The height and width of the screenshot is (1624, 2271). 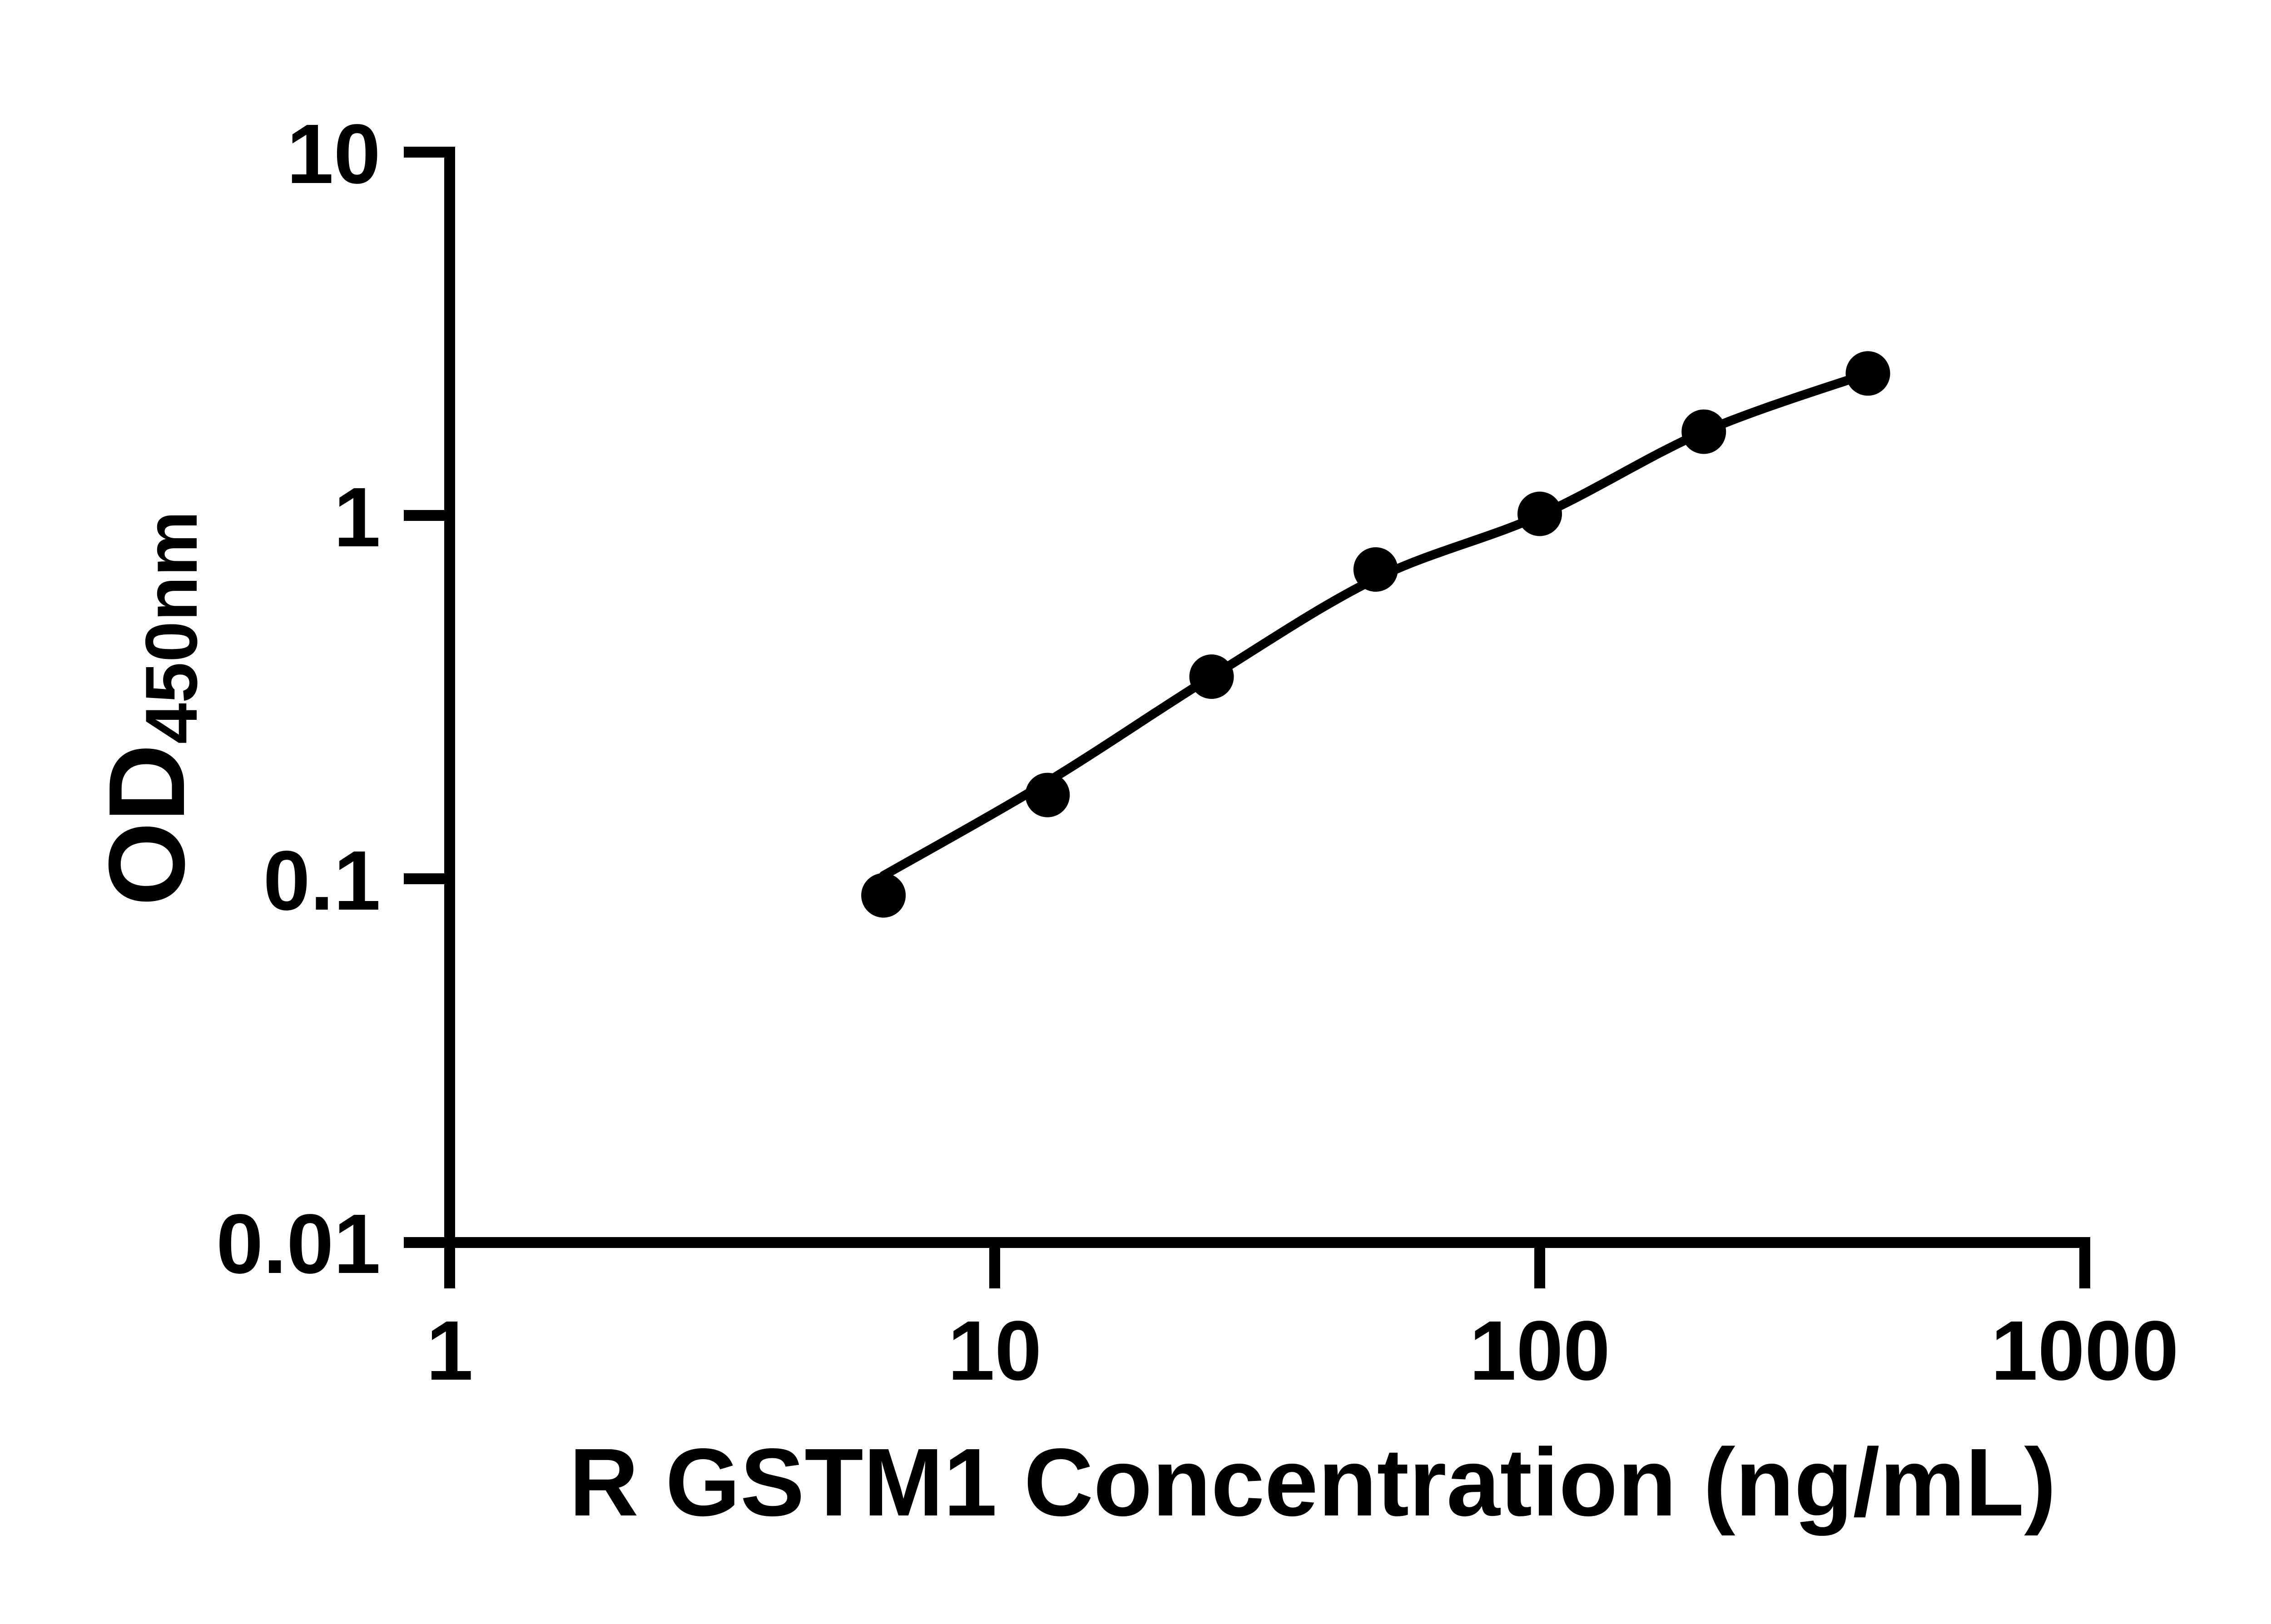 What do you see at coordinates (147, 825) in the screenshot?
I see `y-axis-title-main: OD` at bounding box center [147, 825].